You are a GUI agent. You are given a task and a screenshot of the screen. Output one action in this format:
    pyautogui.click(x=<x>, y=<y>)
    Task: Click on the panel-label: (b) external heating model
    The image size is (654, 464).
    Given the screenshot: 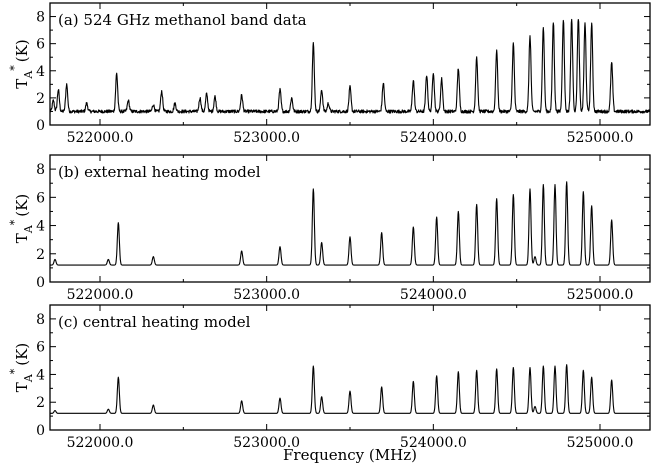 What is the action you would take?
    pyautogui.click(x=159, y=172)
    